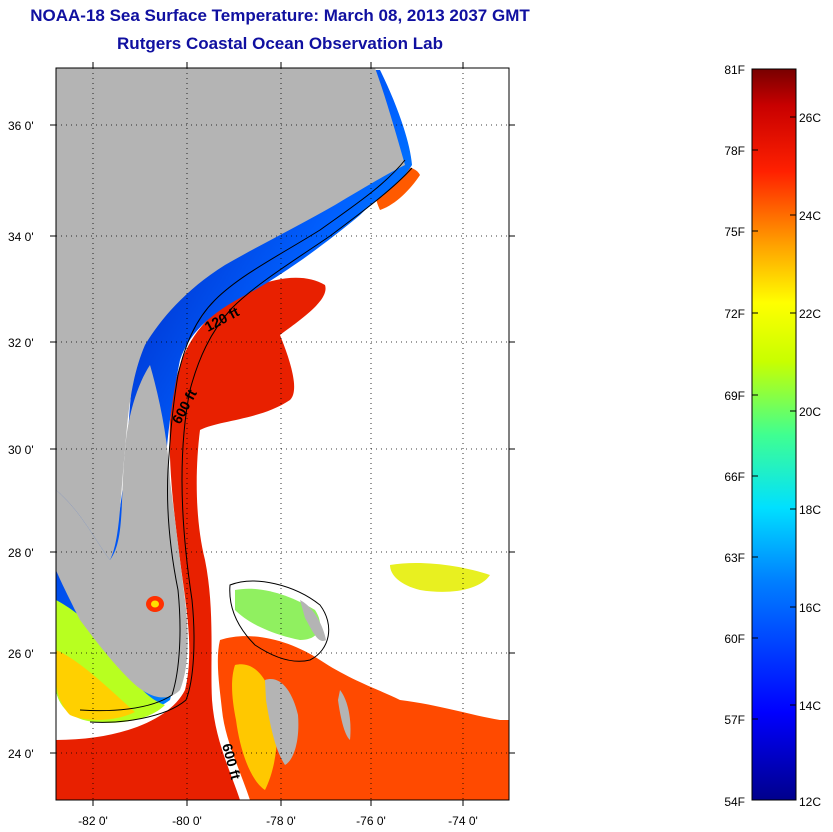 The height and width of the screenshot is (832, 833). What do you see at coordinates (93, 821) in the screenshot?
I see `lon-label-82: -82 0'` at bounding box center [93, 821].